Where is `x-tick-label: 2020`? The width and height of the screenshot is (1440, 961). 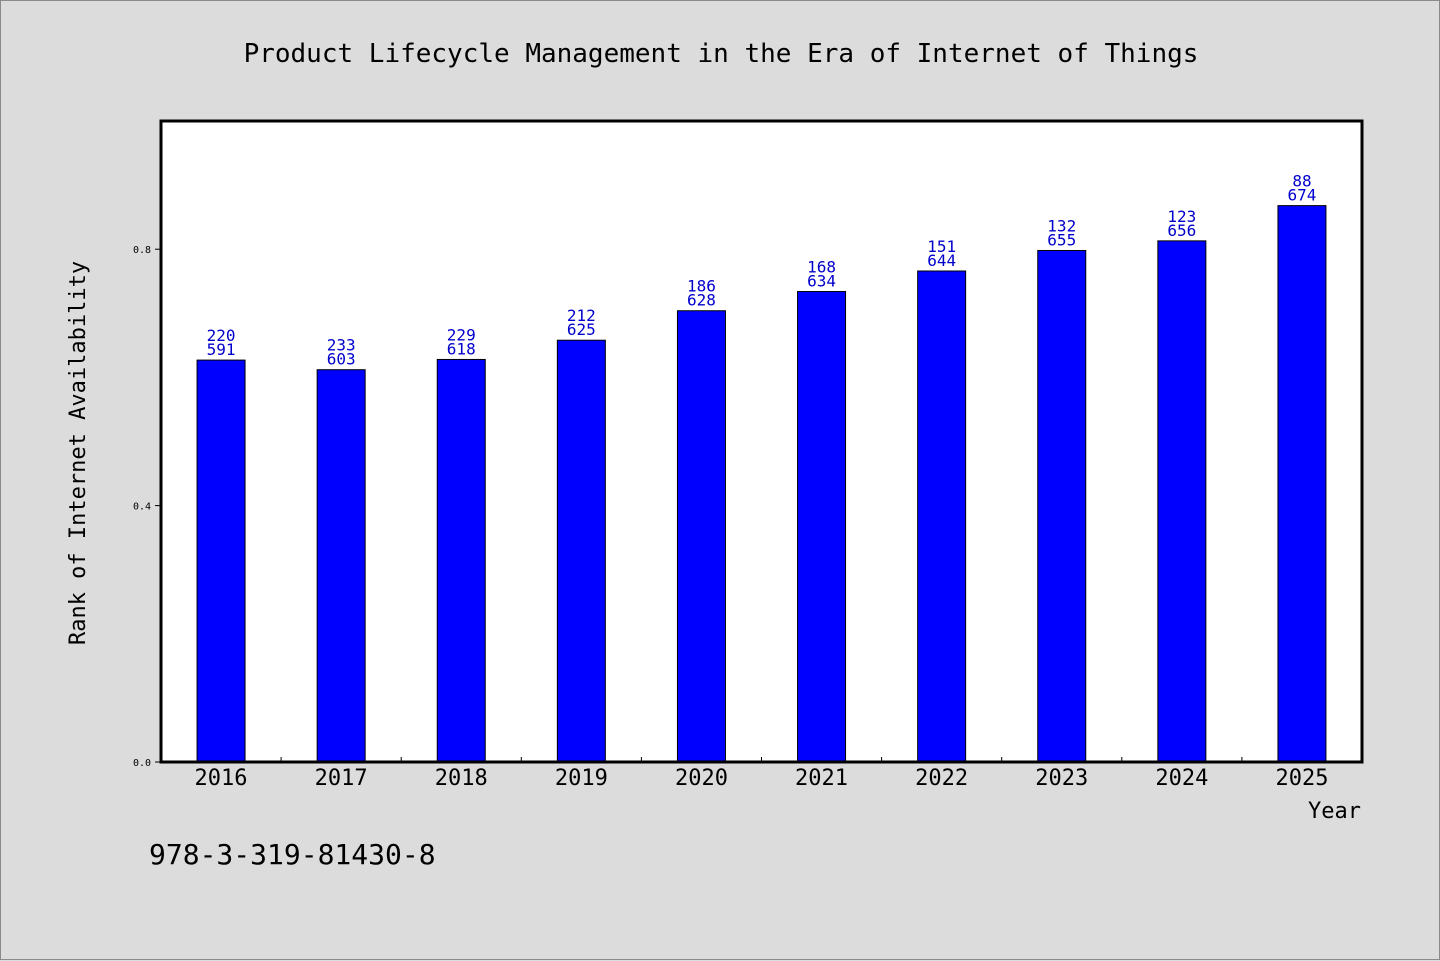 x-tick-label: 2020 is located at coordinates (701, 778).